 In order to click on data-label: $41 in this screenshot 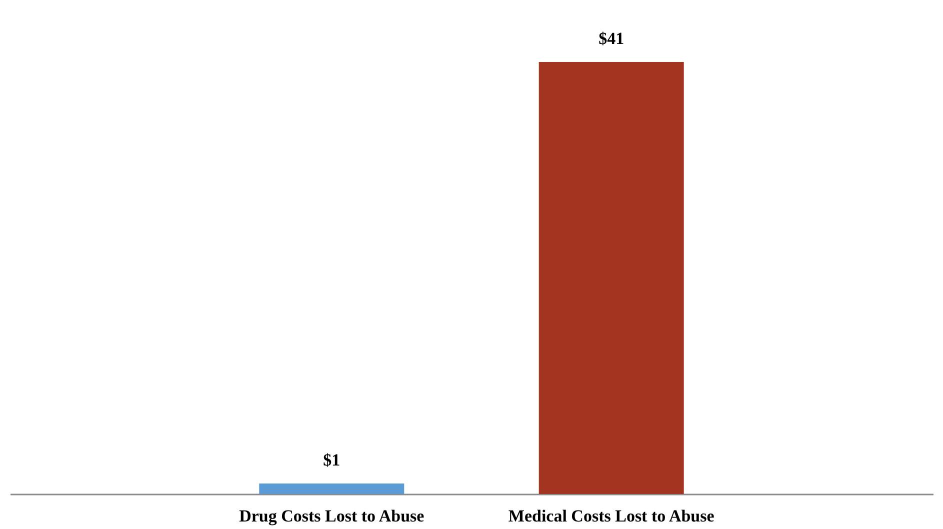, I will do `click(611, 38)`.